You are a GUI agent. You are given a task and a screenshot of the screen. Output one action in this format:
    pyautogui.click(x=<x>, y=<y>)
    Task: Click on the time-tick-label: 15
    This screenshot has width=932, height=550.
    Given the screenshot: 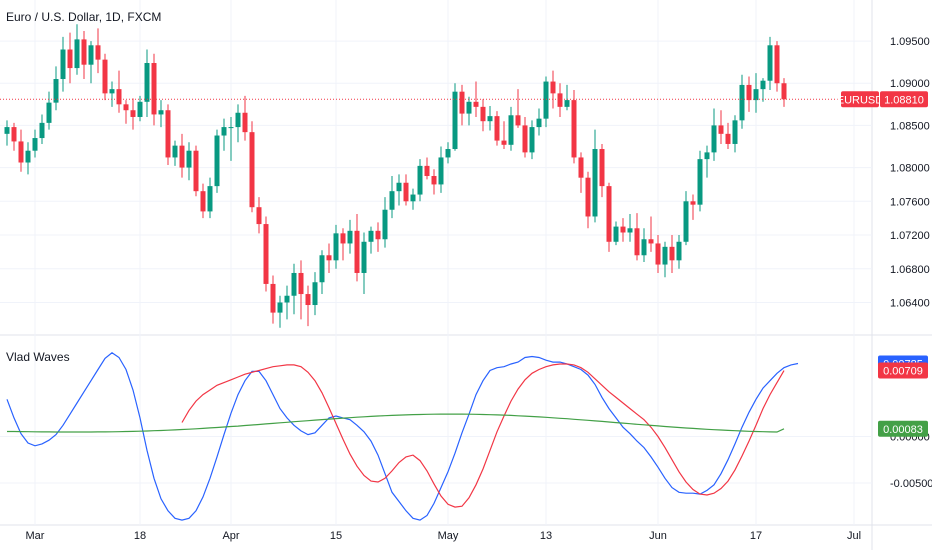 What is the action you would take?
    pyautogui.click(x=336, y=536)
    